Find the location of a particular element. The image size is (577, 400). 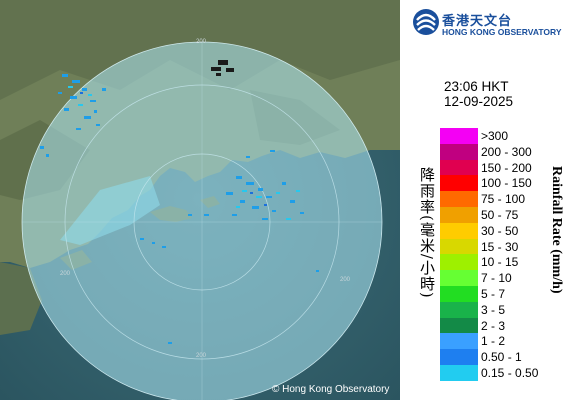

copyright-label: © Hong Kong Observatory is located at coordinates (331, 389).